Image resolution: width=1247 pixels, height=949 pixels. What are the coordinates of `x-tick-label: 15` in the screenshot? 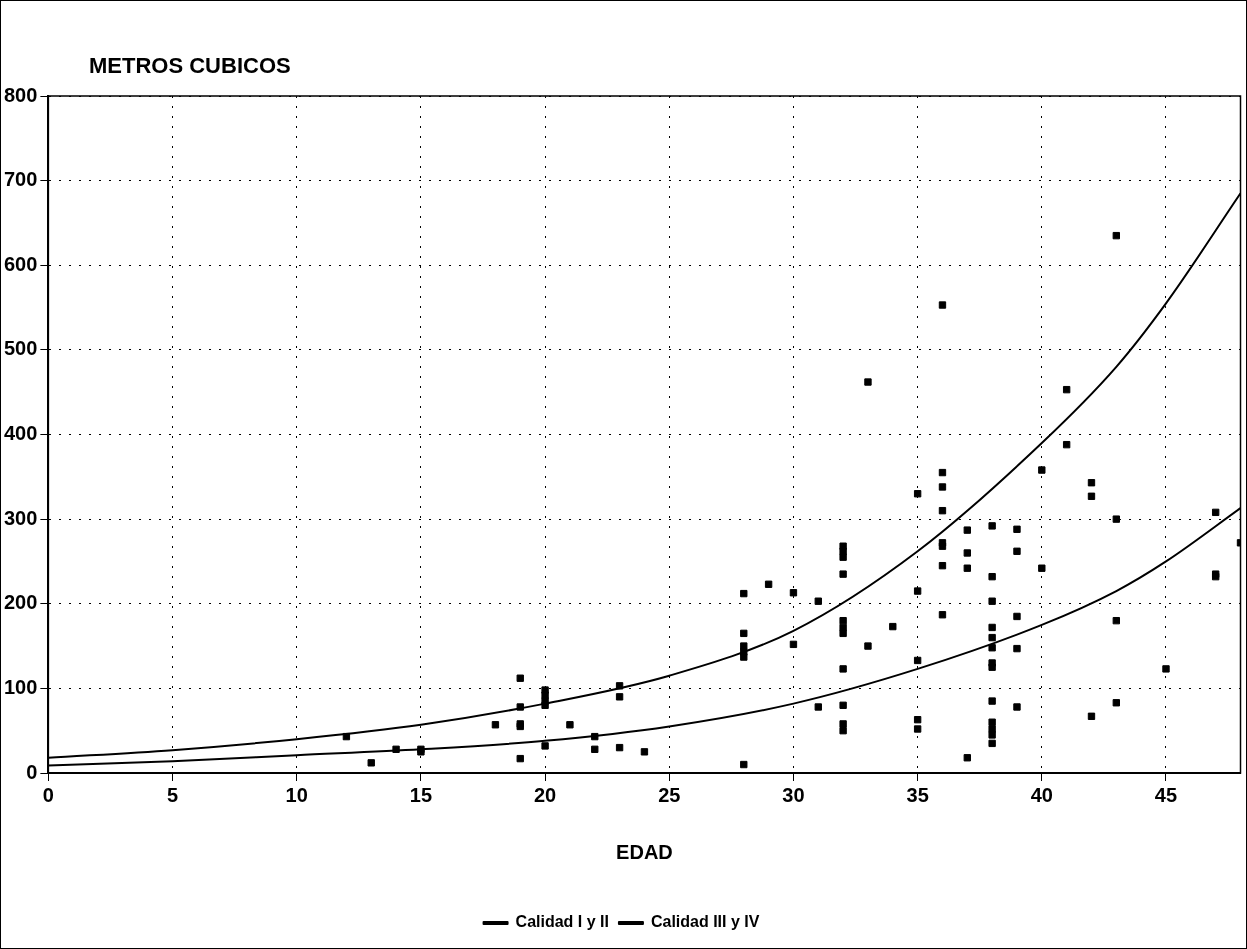 It's located at (421, 794).